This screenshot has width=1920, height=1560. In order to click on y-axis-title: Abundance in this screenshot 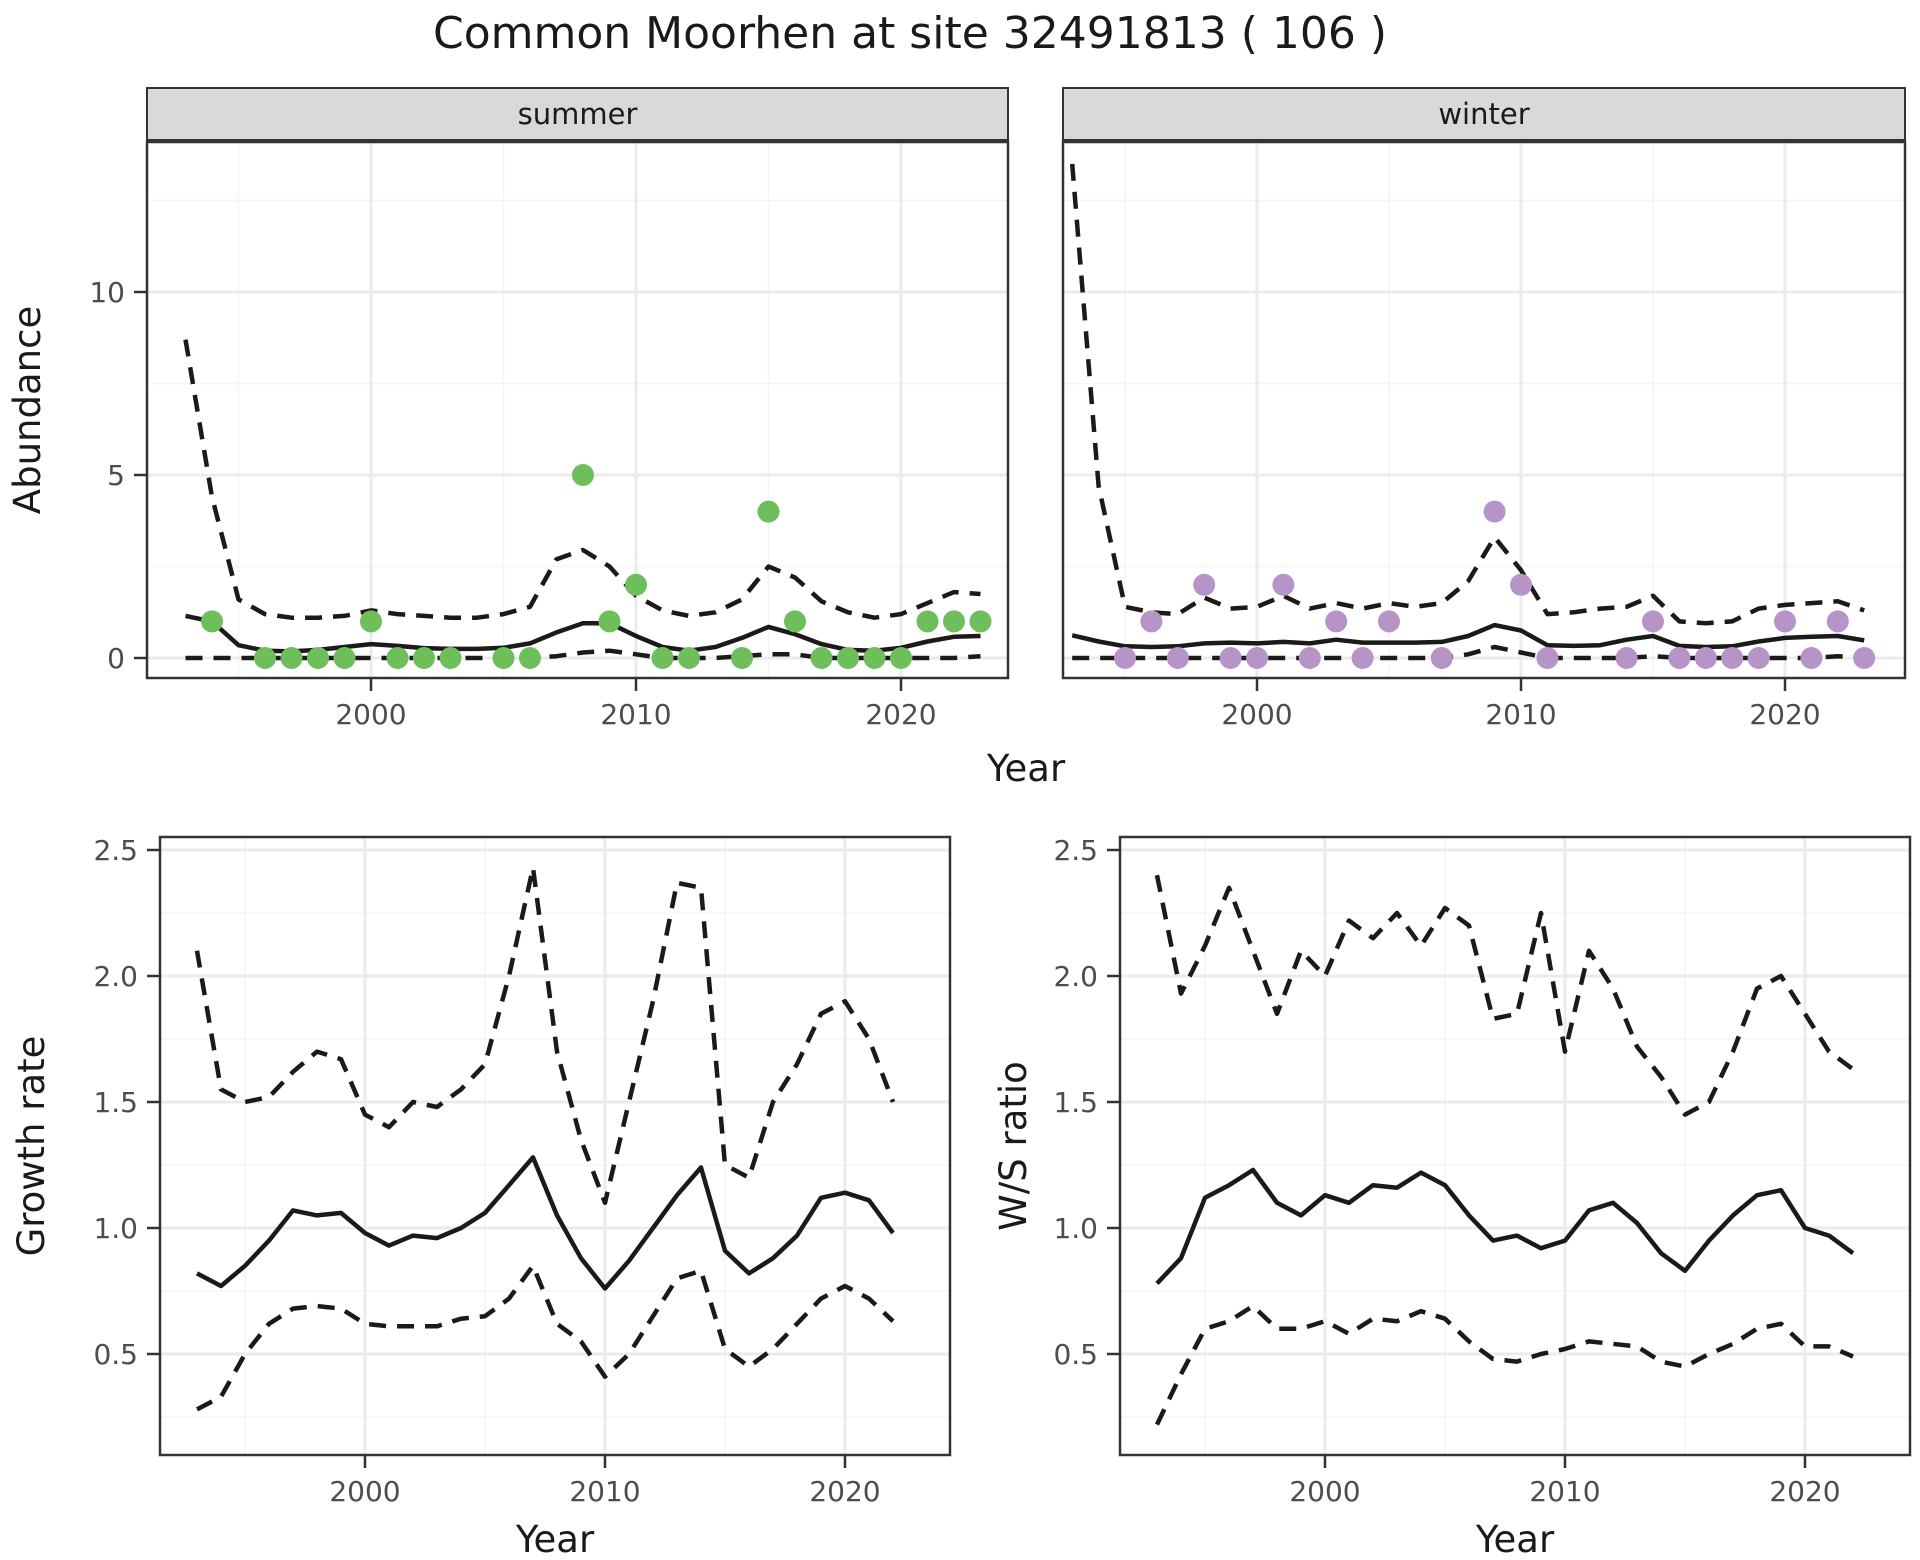, I will do `click(27, 410)`.